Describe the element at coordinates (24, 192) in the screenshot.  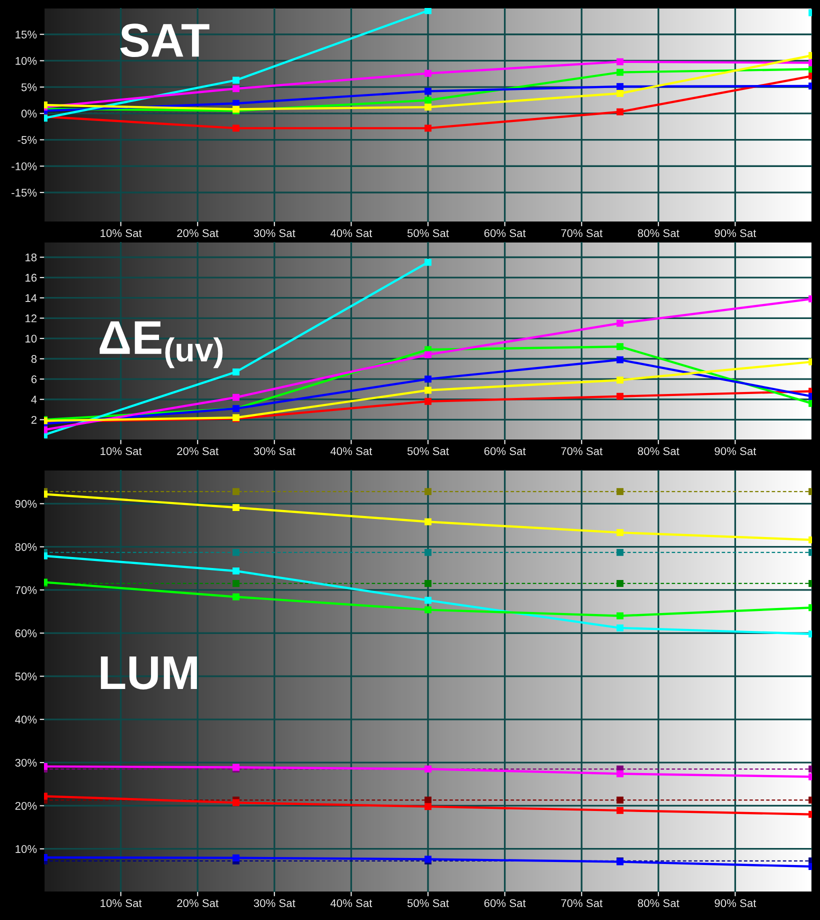
I see `y-tick-label: -15%` at that location.